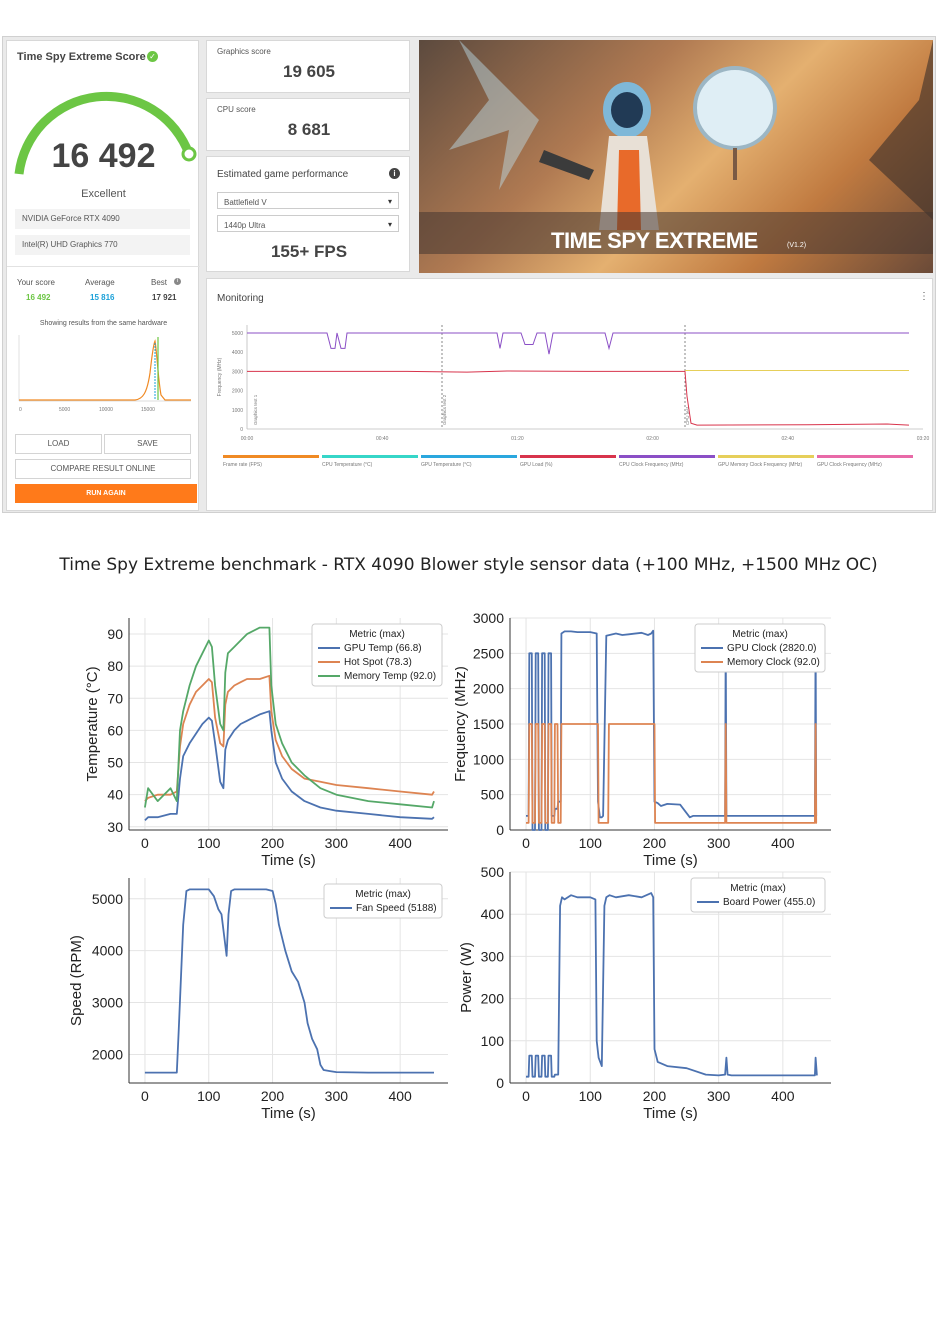 The height and width of the screenshot is (1325, 937). Describe the element at coordinates (273, 1096) in the screenshot. I see `x-tick-label: 200` at that location.